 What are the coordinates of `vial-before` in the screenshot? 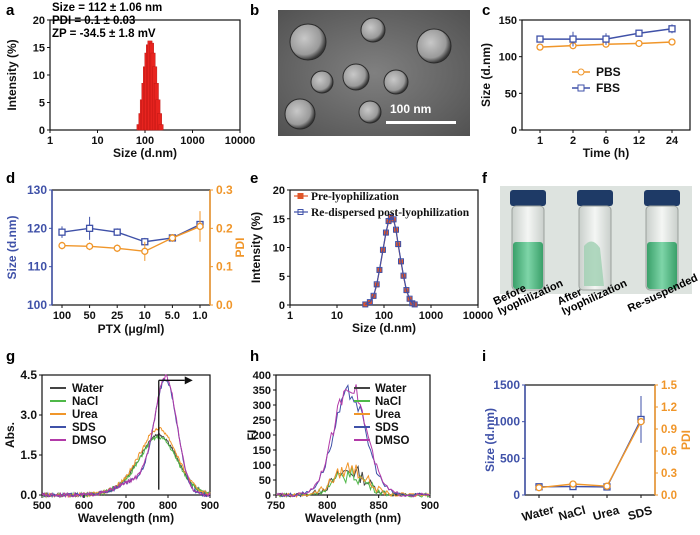 It's located at (528, 240).